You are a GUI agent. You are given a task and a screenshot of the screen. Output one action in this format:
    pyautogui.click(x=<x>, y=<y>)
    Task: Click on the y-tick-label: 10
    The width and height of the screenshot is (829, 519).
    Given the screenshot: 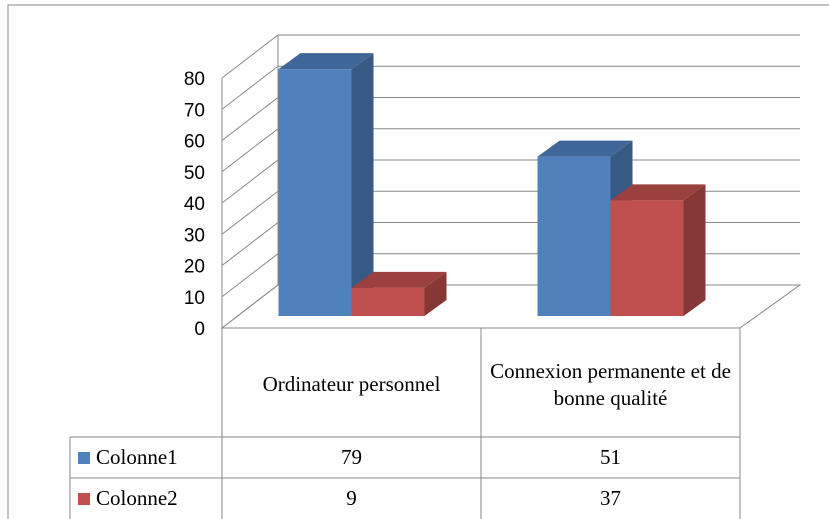 What is the action you would take?
    pyautogui.click(x=194, y=298)
    